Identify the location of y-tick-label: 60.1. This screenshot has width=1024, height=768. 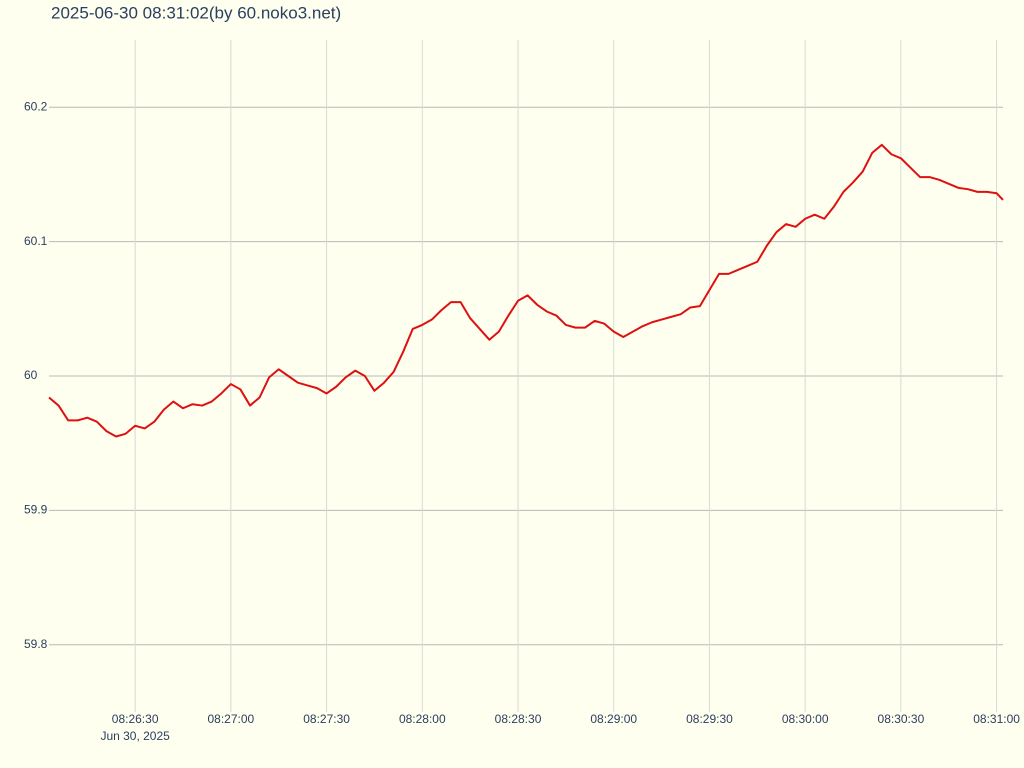
(36, 241).